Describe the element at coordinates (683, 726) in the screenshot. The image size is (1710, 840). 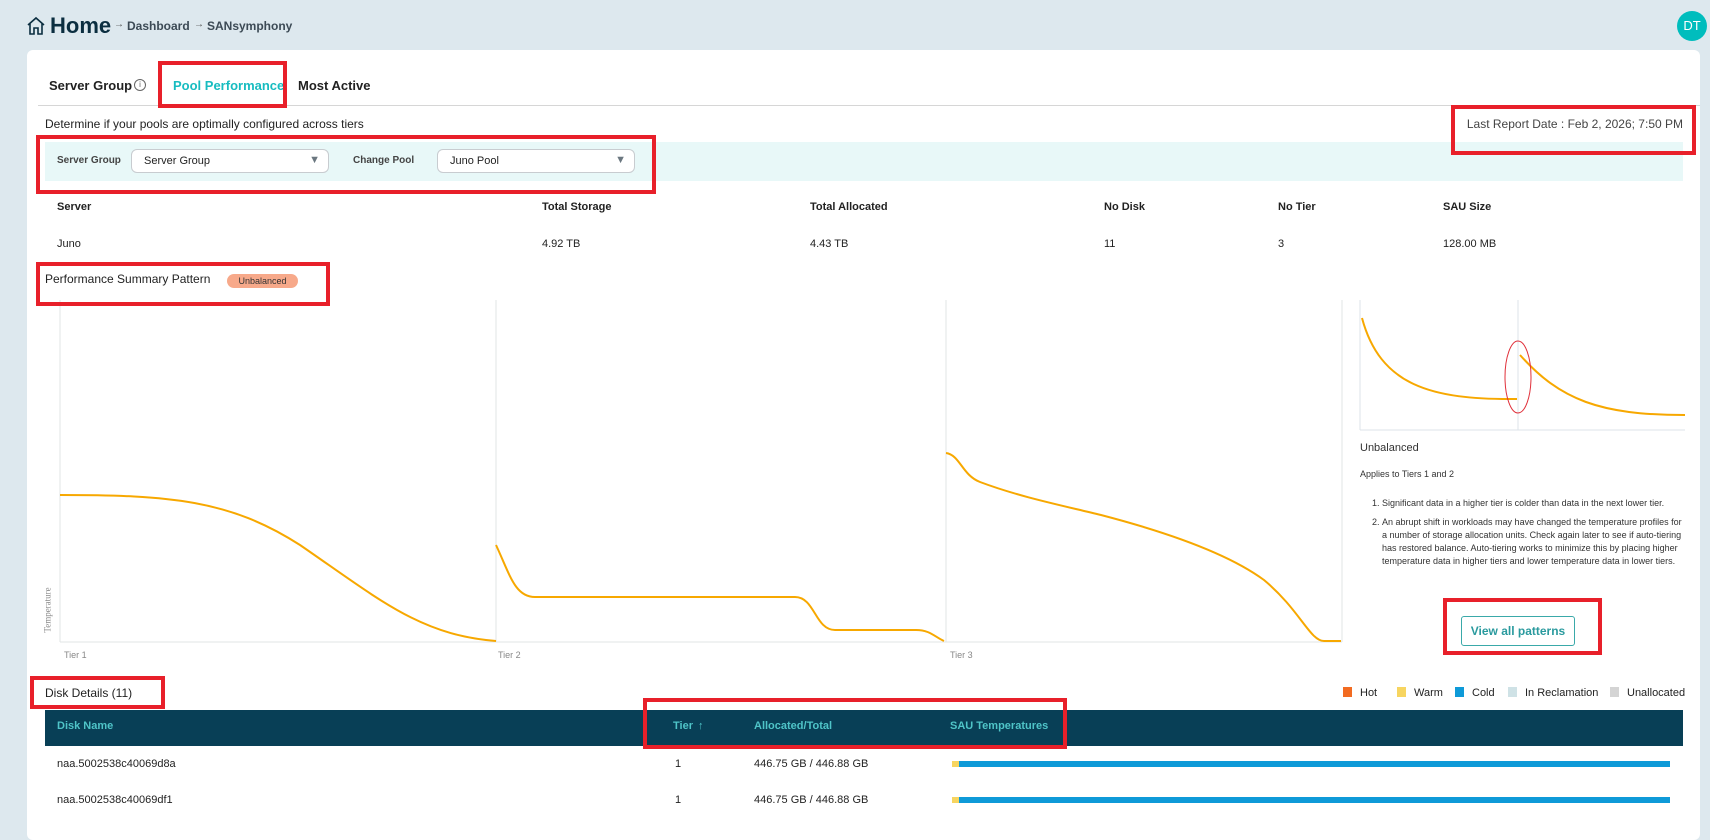
I see `col-tier: Tier` at that location.